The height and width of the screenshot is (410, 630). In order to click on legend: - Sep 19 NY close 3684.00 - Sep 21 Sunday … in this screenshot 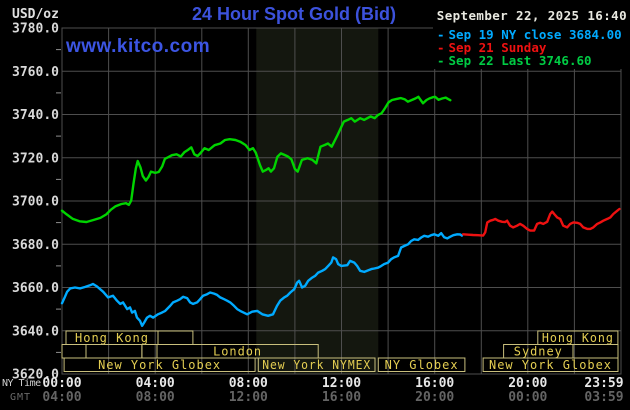, I will do `click(531, 47)`.